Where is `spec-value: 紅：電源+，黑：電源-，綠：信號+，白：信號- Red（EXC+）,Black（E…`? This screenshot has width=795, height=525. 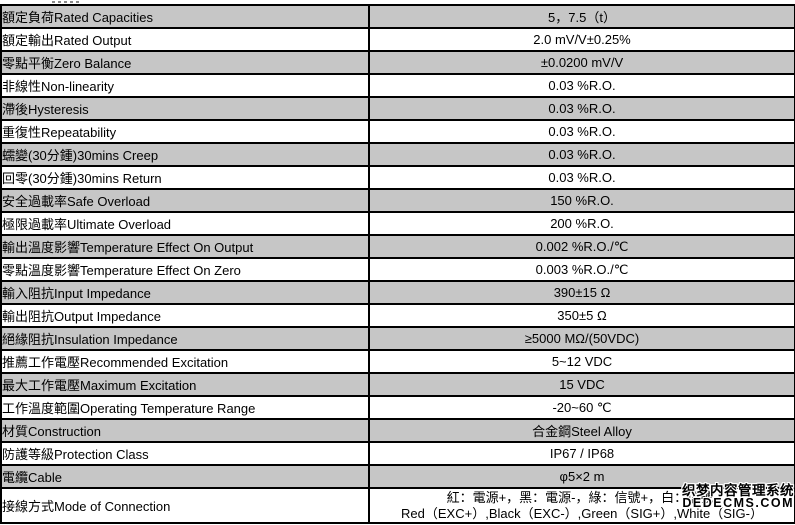
spec-value: 紅：電源+，黑：電源-，綠：信號+，白：信號- Red（EXC+）,Black（E… is located at coordinates (581, 505).